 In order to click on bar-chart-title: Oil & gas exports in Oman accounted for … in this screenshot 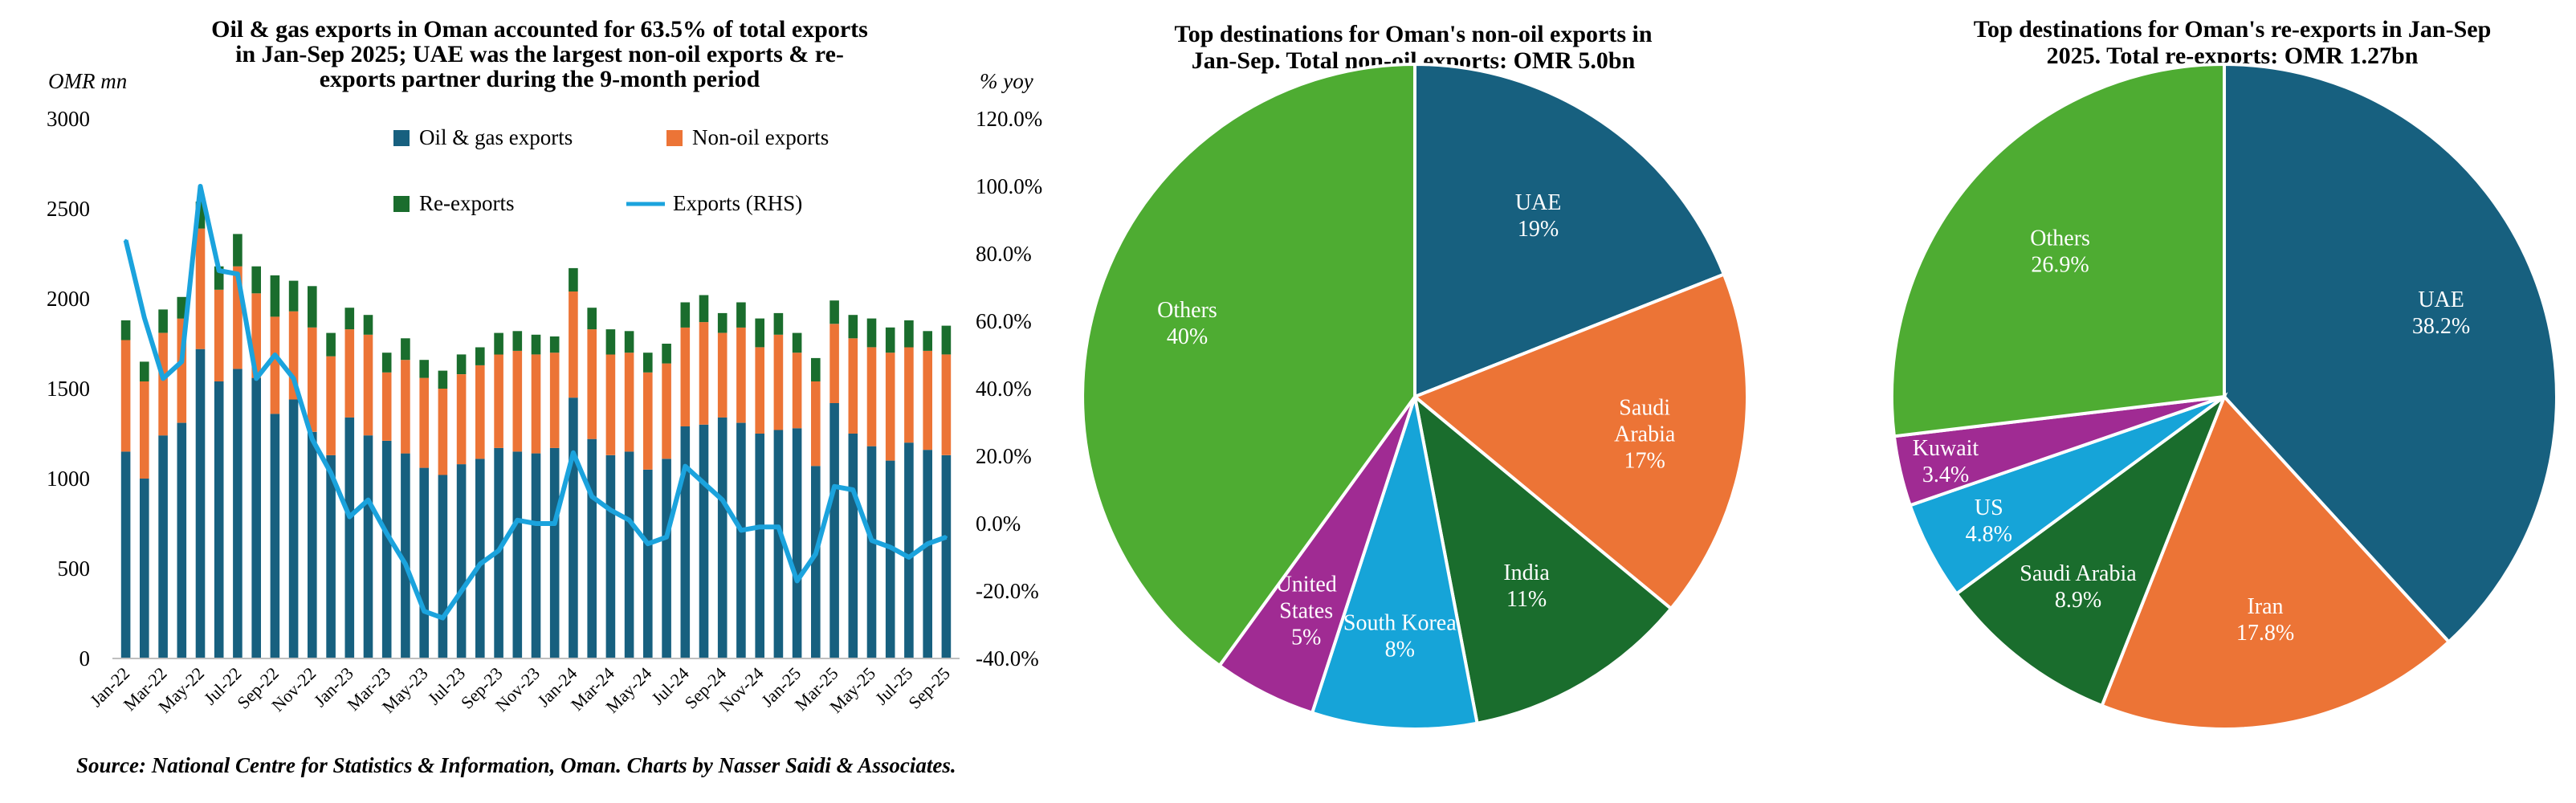, I will do `click(539, 54)`.